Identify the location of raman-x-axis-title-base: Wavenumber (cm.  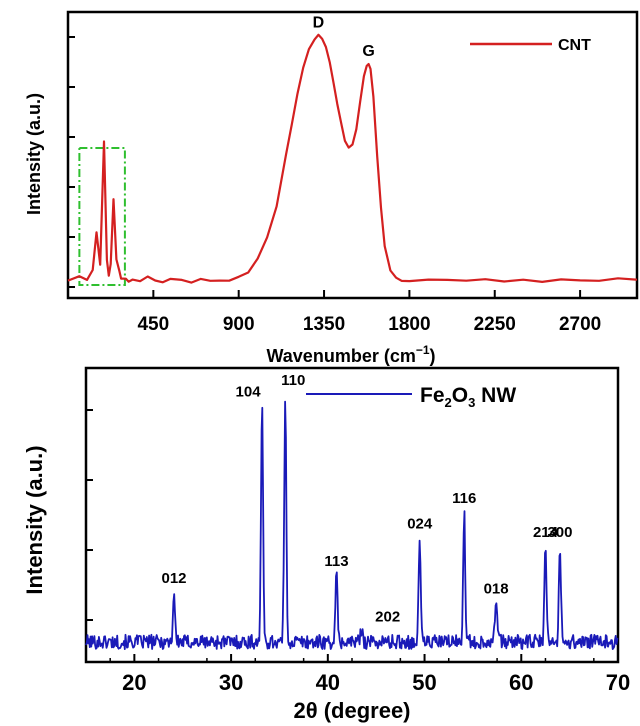
(340, 356).